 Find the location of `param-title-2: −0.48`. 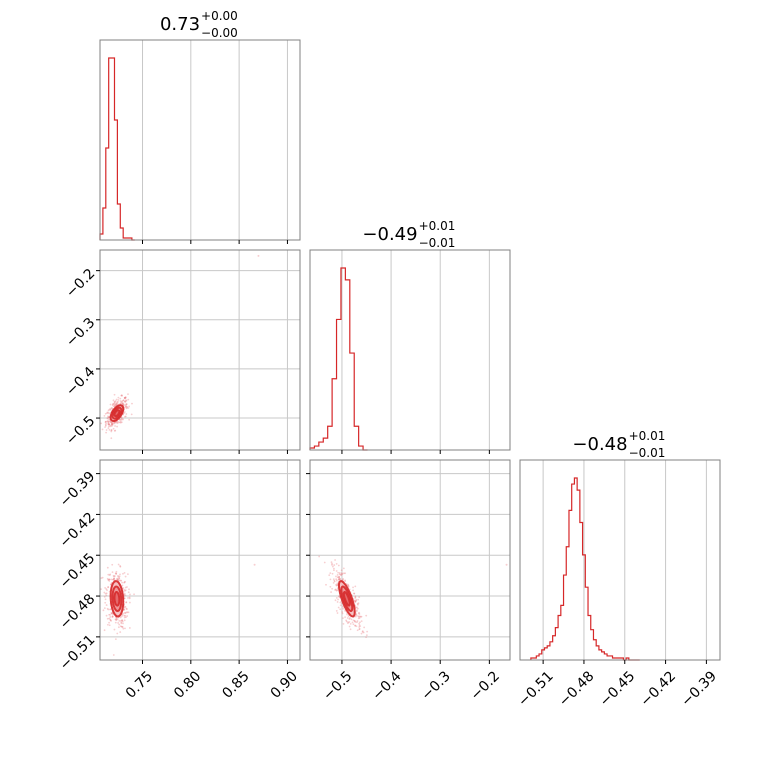

param-title-2: −0.48 is located at coordinates (599, 444).